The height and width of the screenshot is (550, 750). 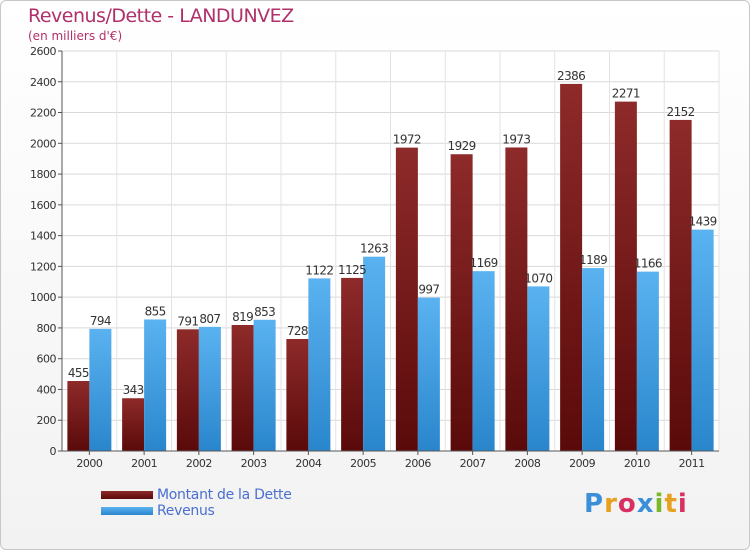 I want to click on legend-swatch-debt, so click(x=127, y=495).